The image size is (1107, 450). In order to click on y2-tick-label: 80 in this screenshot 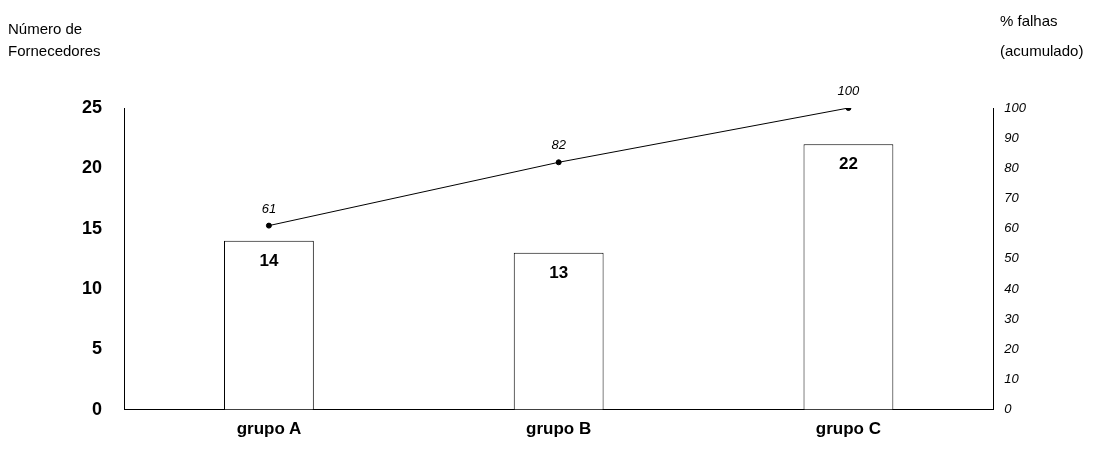, I will do `click(1012, 167)`.